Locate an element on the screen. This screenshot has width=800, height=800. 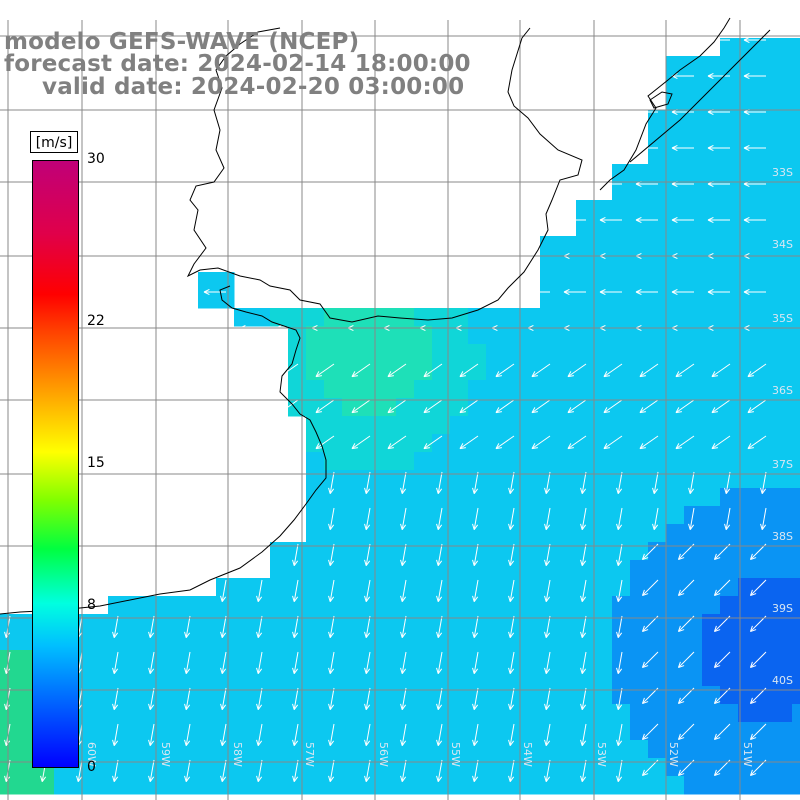
longitude-label: 53W is located at coordinates (601, 754).